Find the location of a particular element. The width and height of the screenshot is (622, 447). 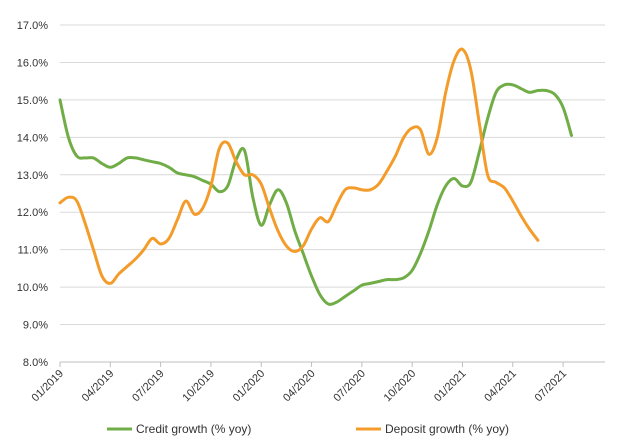

y-tick-label: 13.0% is located at coordinates (32, 176).